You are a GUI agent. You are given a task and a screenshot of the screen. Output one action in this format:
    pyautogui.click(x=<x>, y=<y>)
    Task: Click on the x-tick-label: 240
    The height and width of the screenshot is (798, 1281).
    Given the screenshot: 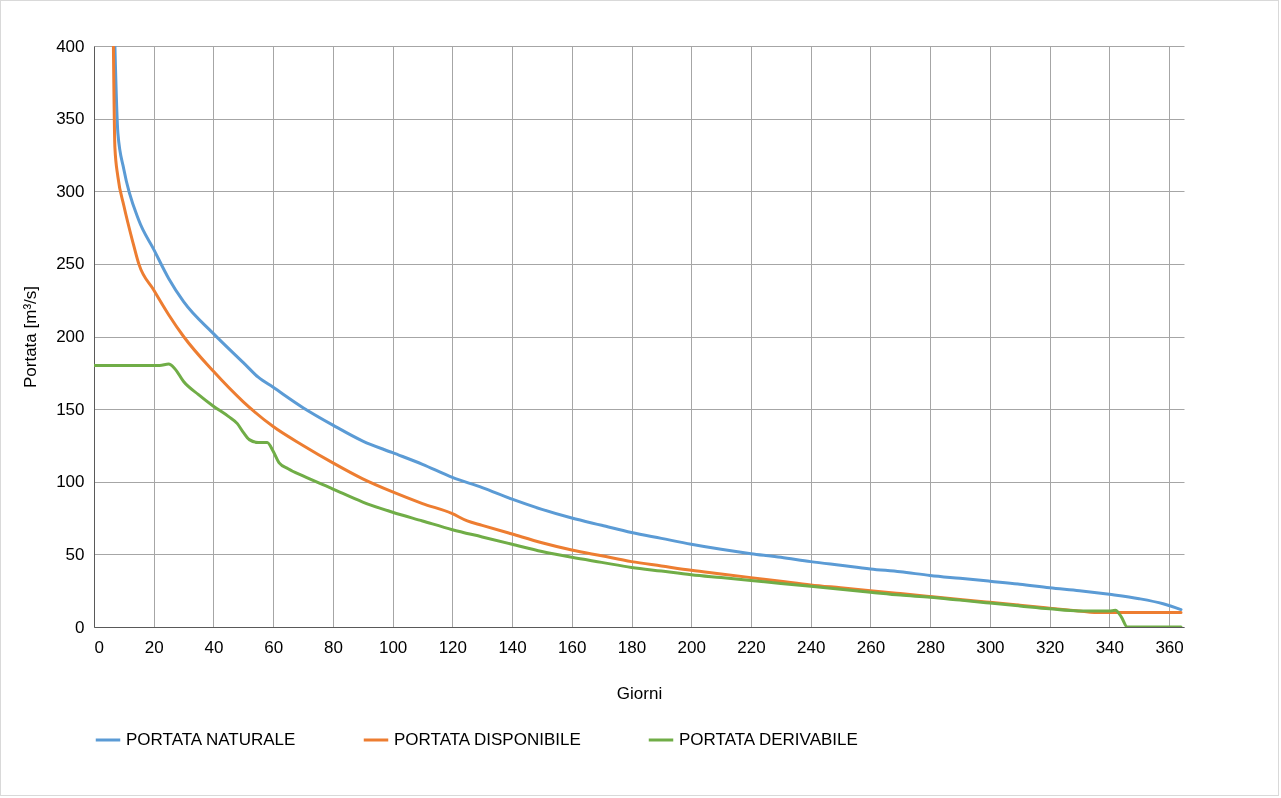 What is the action you would take?
    pyautogui.click(x=811, y=647)
    